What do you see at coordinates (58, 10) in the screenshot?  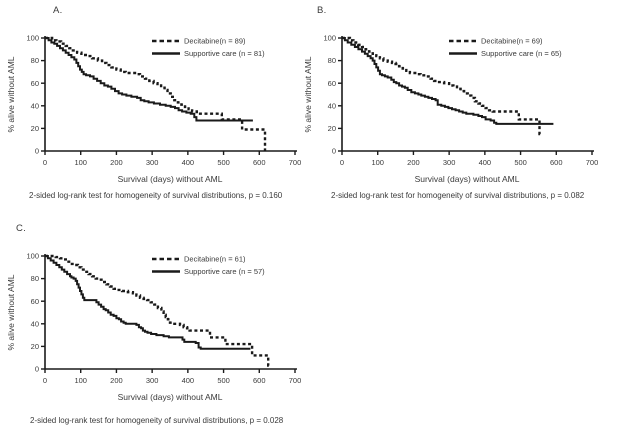 I see `panel-a-label: A.` at bounding box center [58, 10].